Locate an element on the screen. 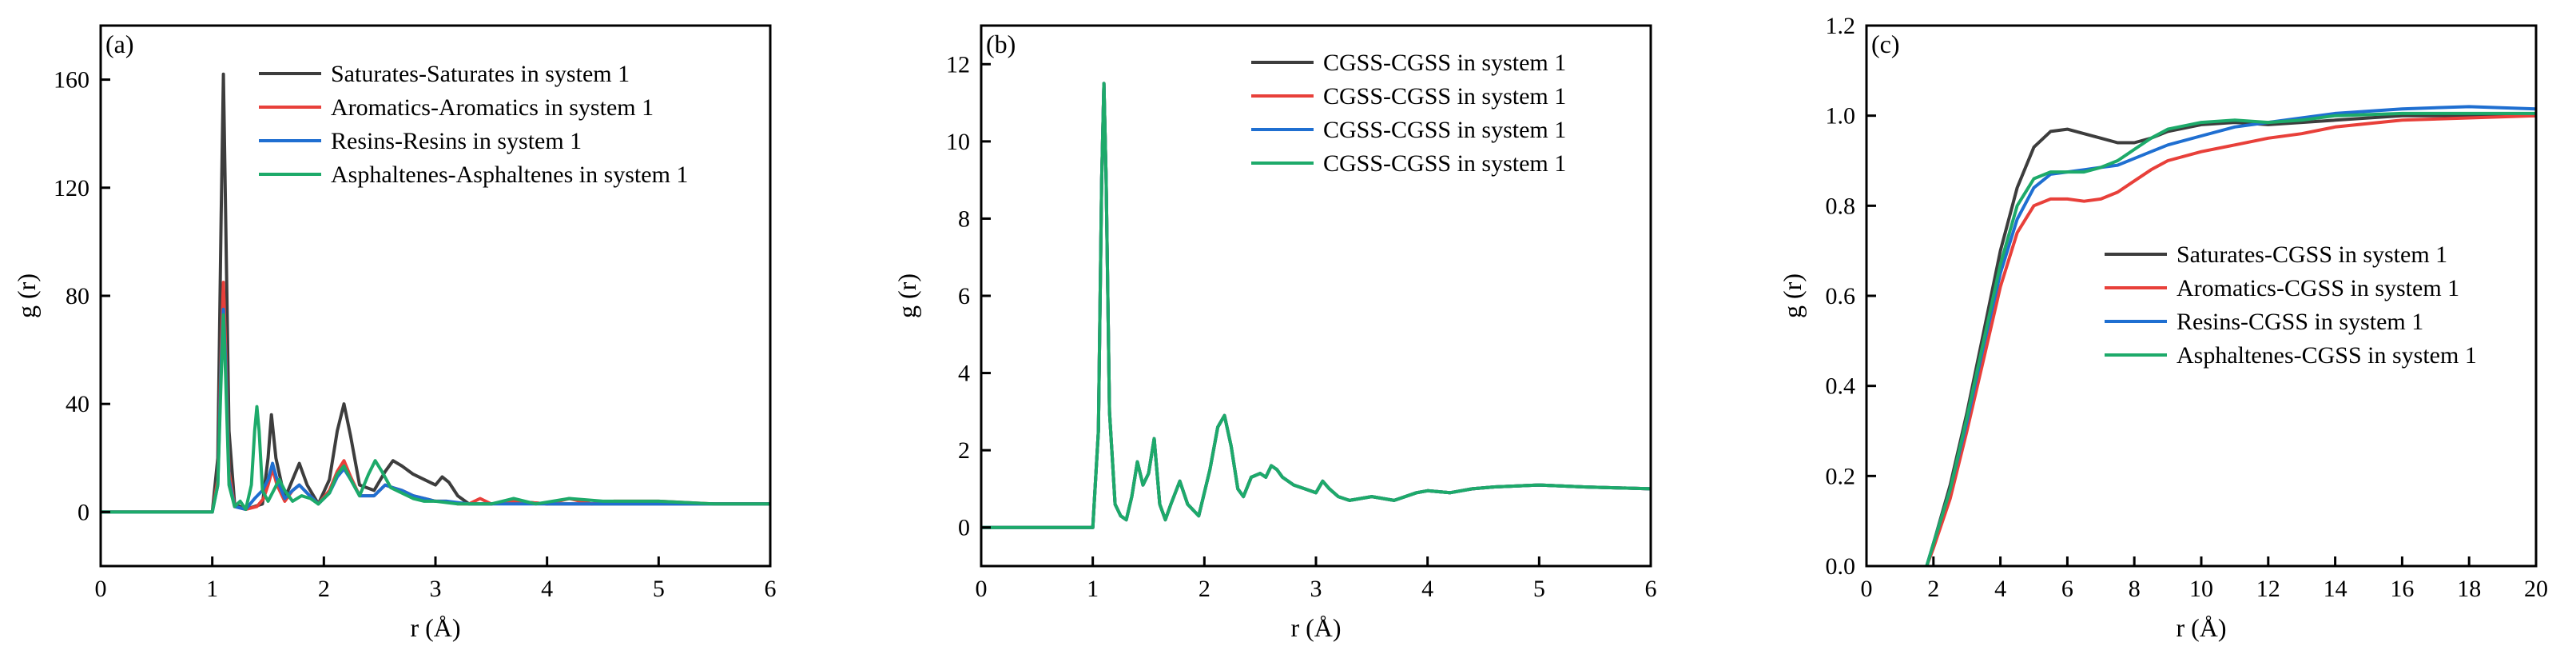 This screenshot has width=2576, height=670. legend-label: Resins-Resins in system 1 is located at coordinates (456, 141).